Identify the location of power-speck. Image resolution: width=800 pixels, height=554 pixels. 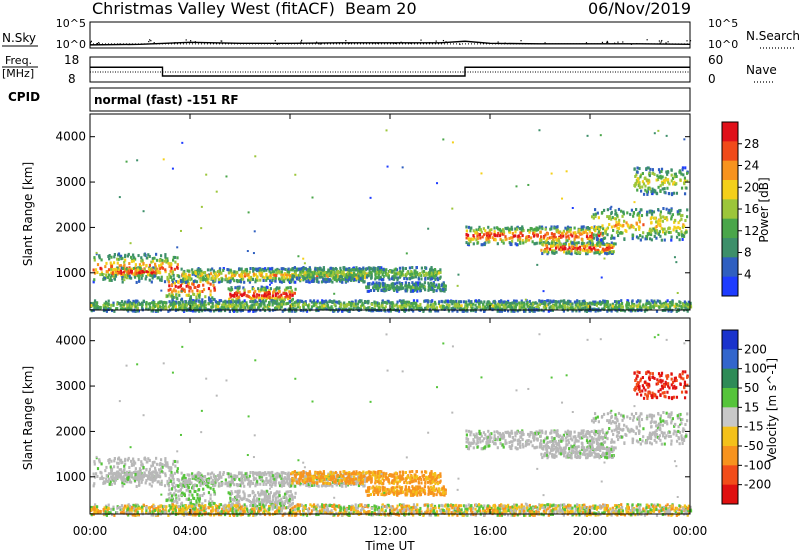
(666, 135).